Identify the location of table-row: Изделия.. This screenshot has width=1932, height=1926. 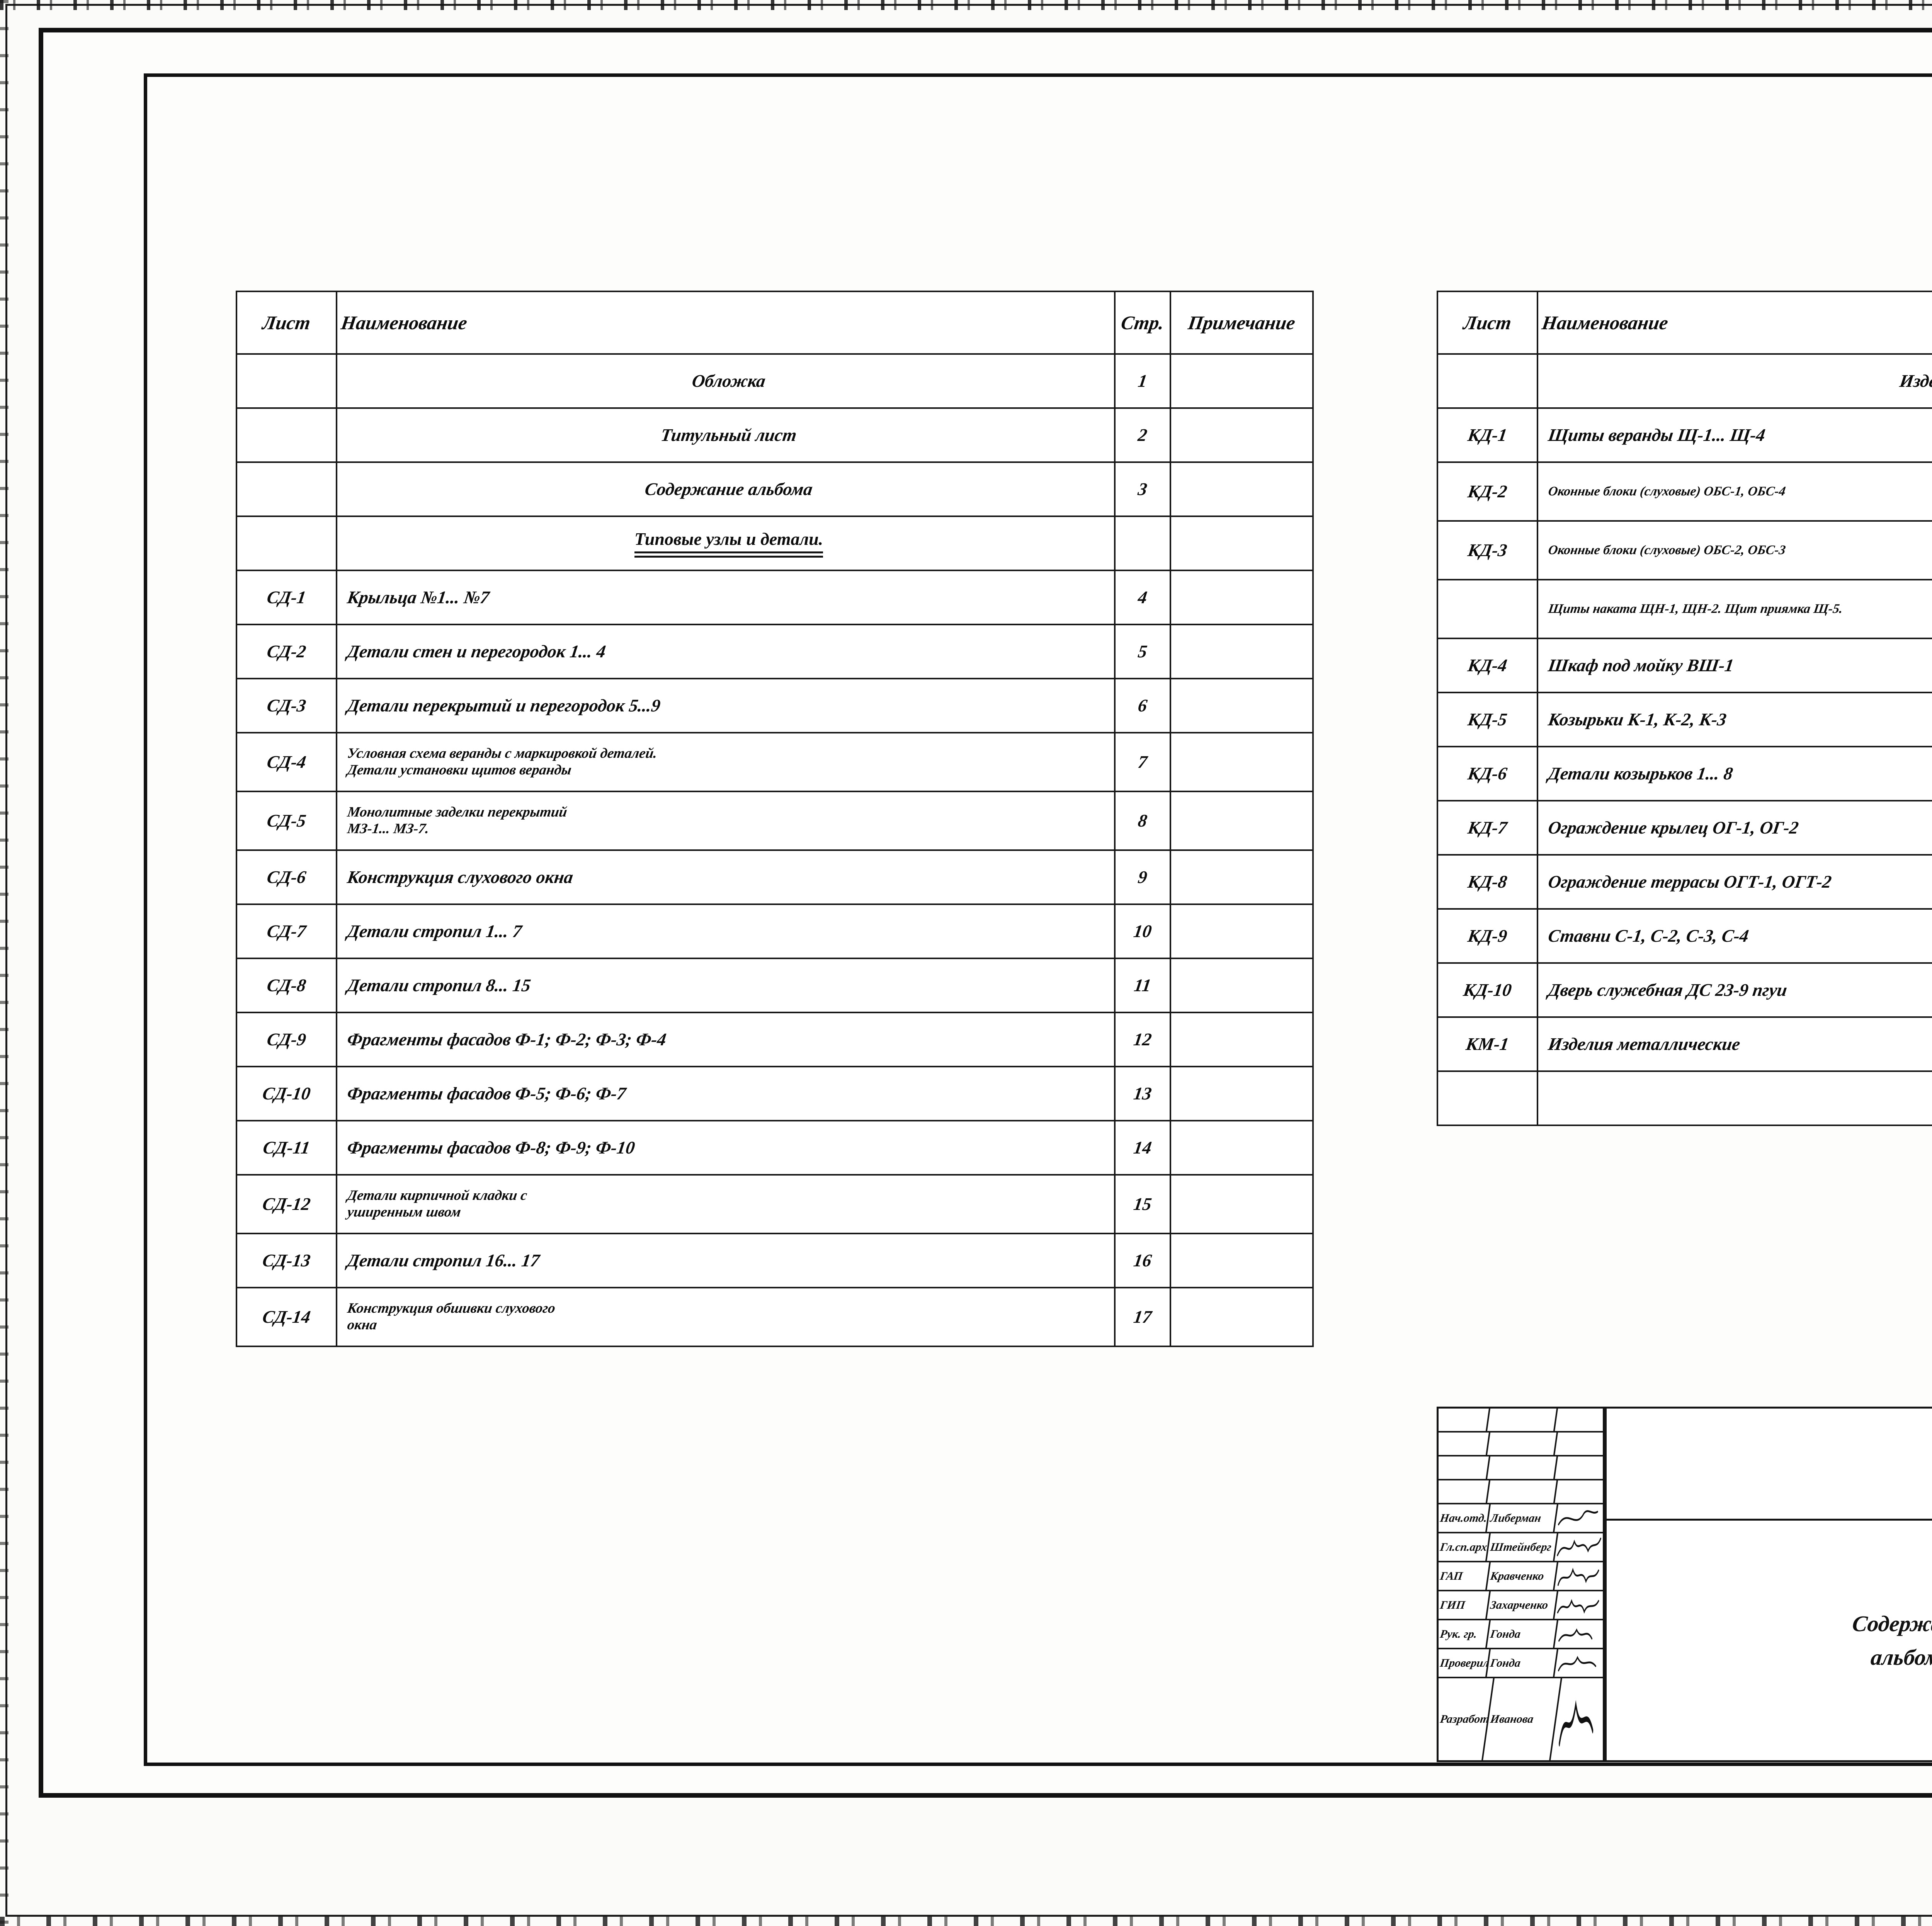
(1685, 381).